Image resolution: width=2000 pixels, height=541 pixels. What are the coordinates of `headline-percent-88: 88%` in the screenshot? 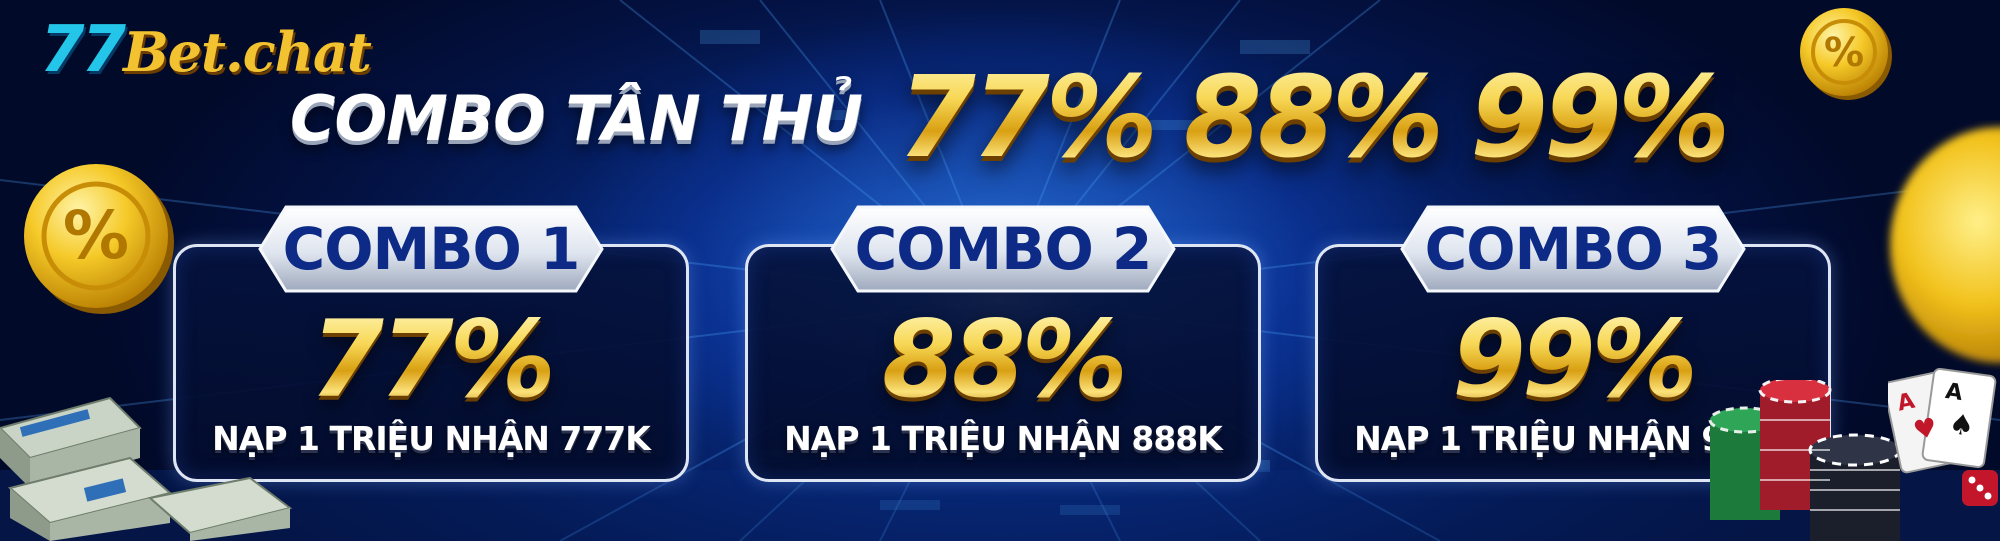 It's located at (1314, 118).